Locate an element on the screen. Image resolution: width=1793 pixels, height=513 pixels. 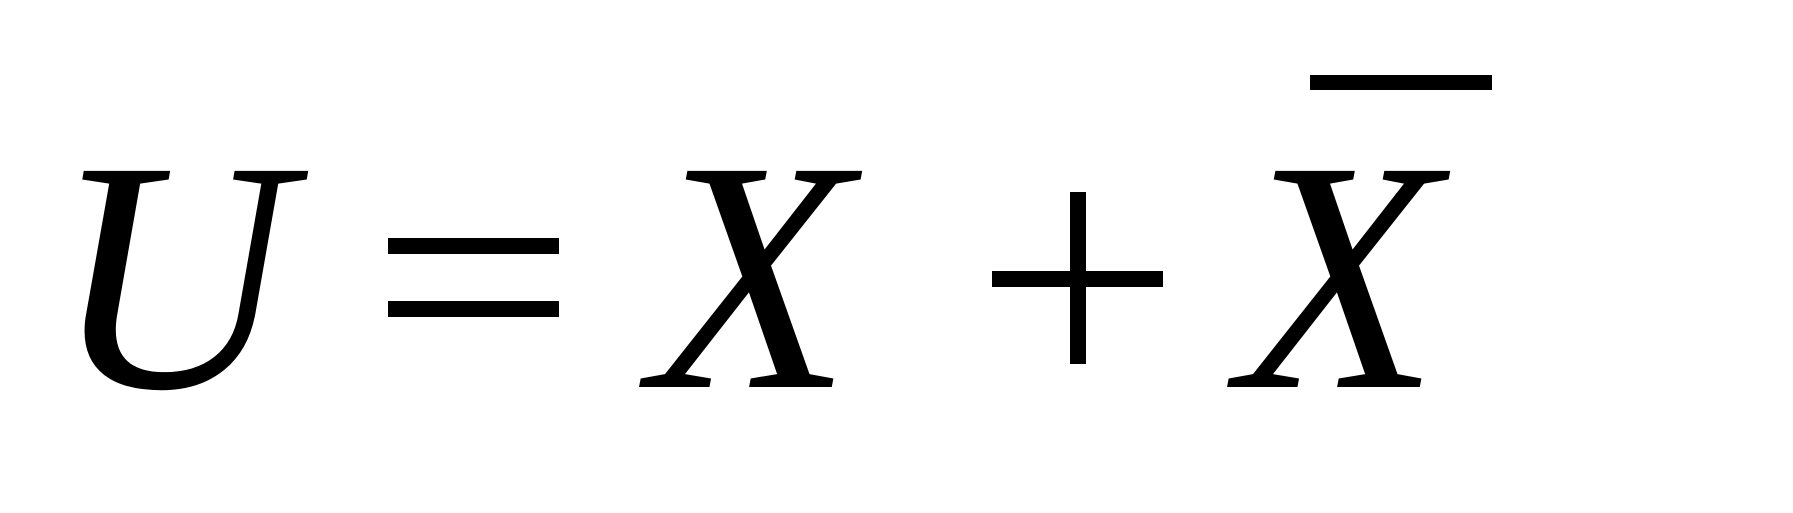
equals-top-bar is located at coordinates (473, 246).